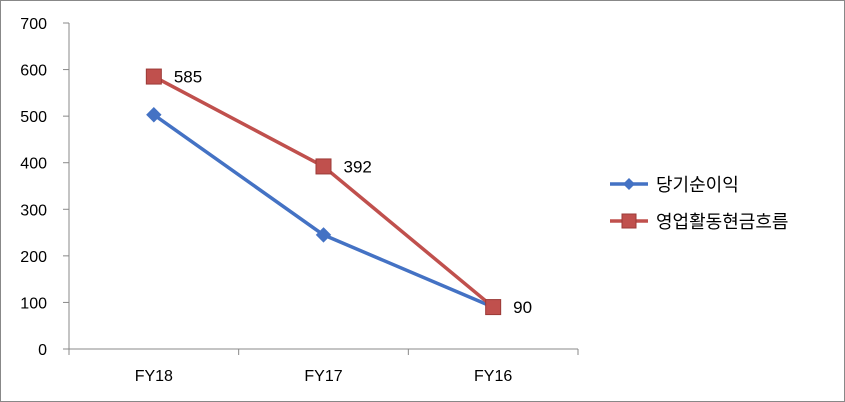 This screenshot has height=402, width=845. What do you see at coordinates (188, 77) in the screenshot?
I see `data-label: 585` at bounding box center [188, 77].